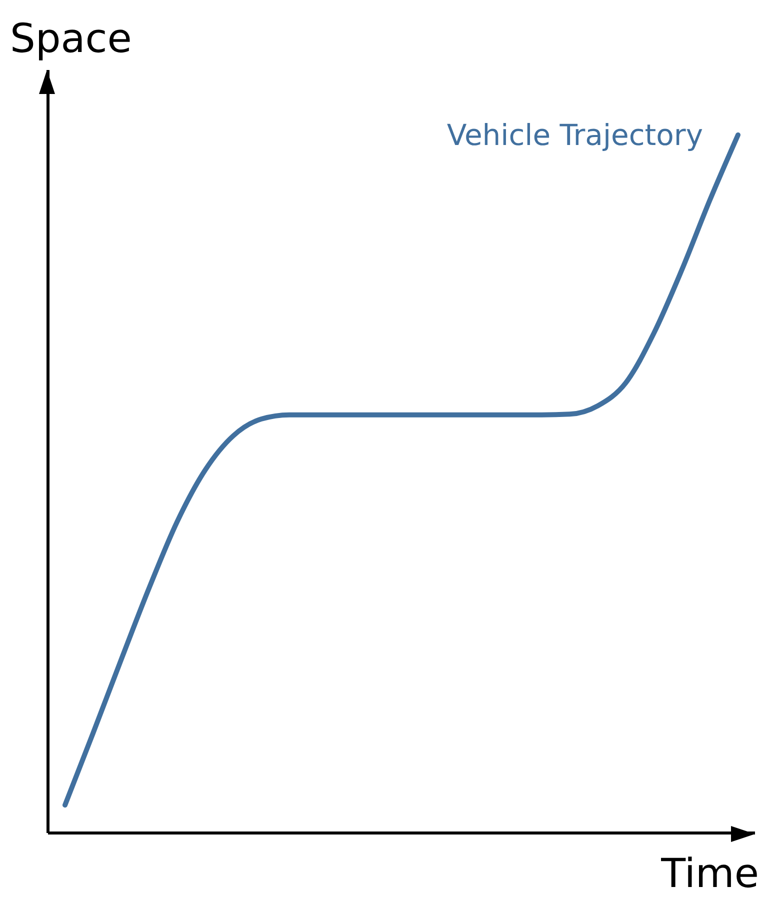 The height and width of the screenshot is (900, 763). I want to click on series-label: Vehicle Trajectory, so click(574, 135).